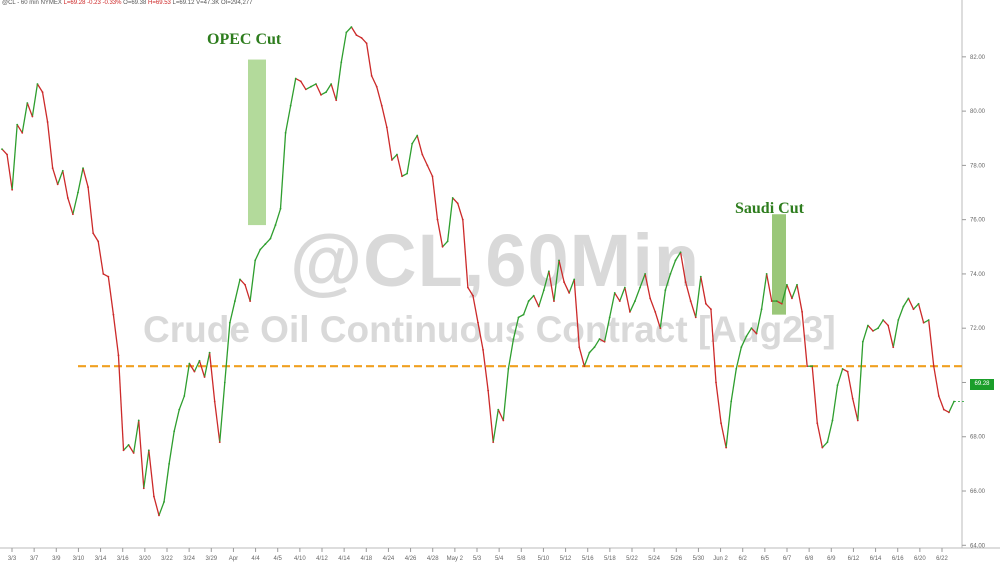 The height and width of the screenshot is (568, 1000). What do you see at coordinates (978, 112) in the screenshot?
I see `y-tick-label: 80.00` at bounding box center [978, 112].